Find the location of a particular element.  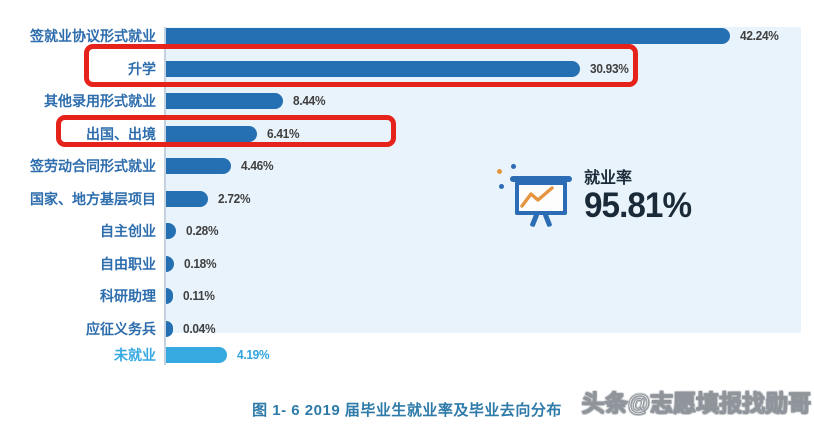

value-label: 0.28% is located at coordinates (202, 231).